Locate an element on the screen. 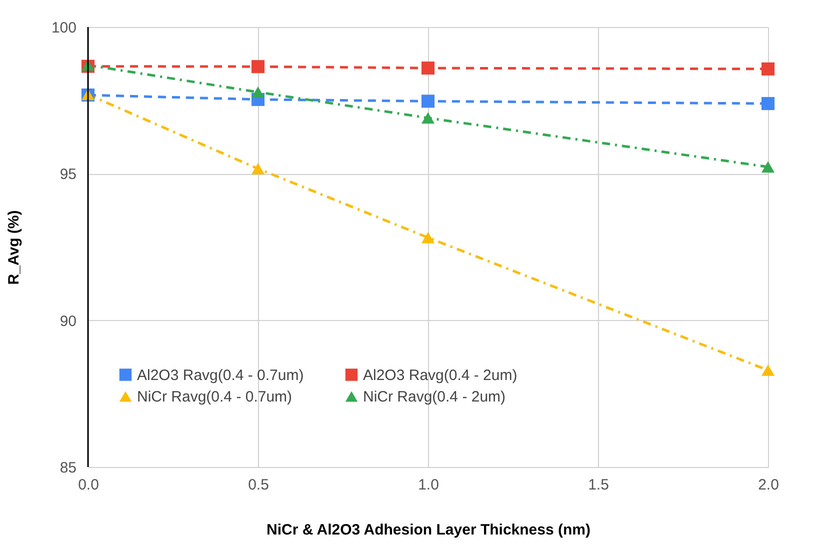 The image size is (825, 559). x-tick-label: 2.0 is located at coordinates (768, 485).